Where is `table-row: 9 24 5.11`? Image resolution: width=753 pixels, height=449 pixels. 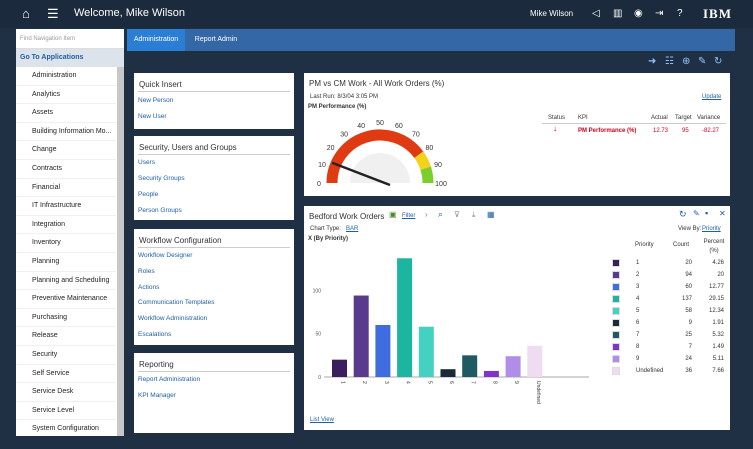 table-row: 9 24 5.11 is located at coordinates (666, 360).